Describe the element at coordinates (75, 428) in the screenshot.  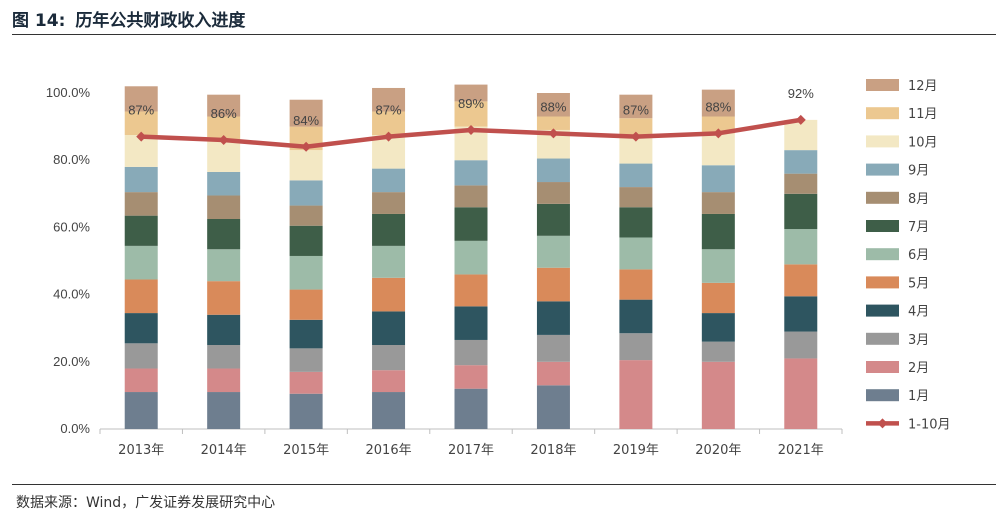
I see `y-tick-label: 0.0%` at that location.